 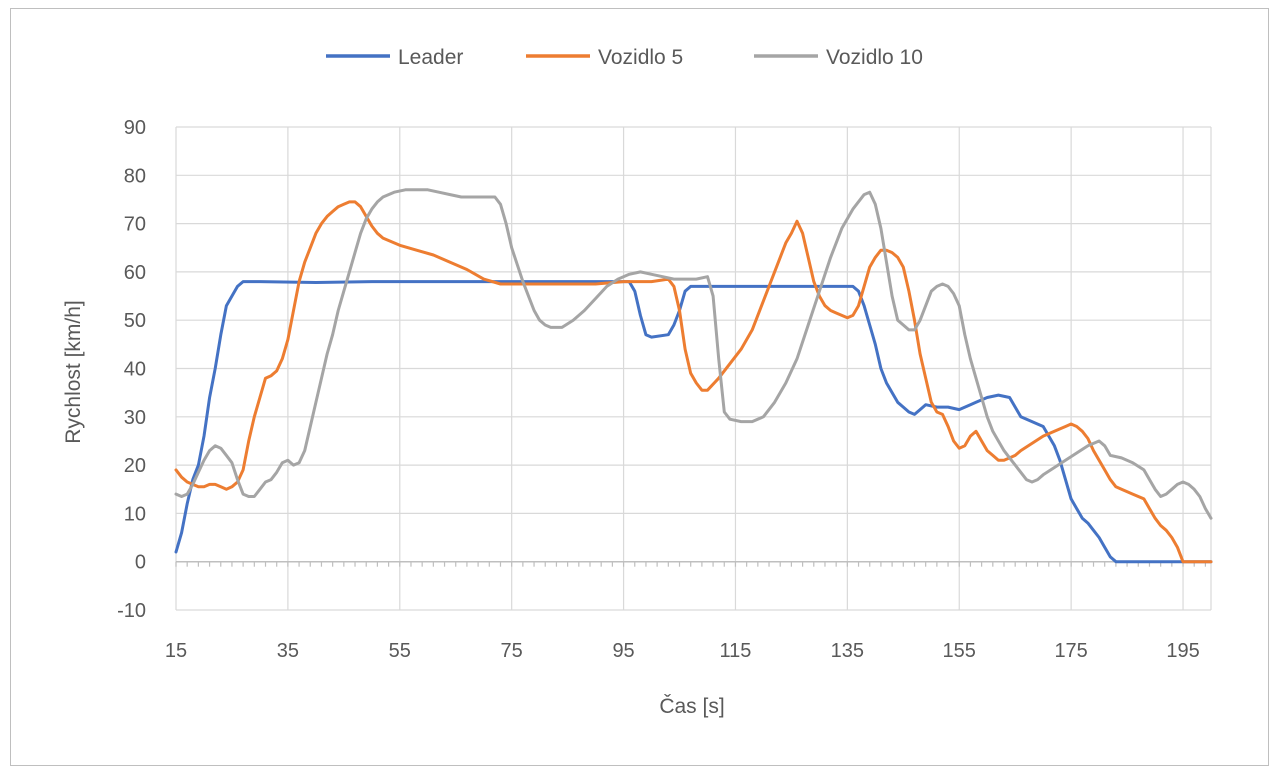 I want to click on x-tick-labels: 15 35 55 75 95 115 135 155 175 195, so click(x=682, y=651).